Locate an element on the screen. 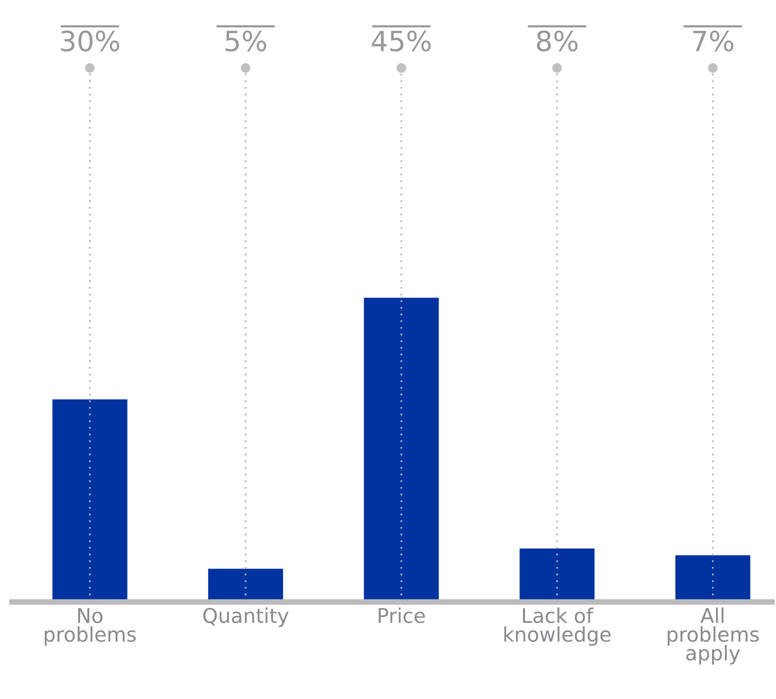 Image resolution: width=776 pixels, height=699 pixels. x-tick-label: Price is located at coordinates (401, 616).